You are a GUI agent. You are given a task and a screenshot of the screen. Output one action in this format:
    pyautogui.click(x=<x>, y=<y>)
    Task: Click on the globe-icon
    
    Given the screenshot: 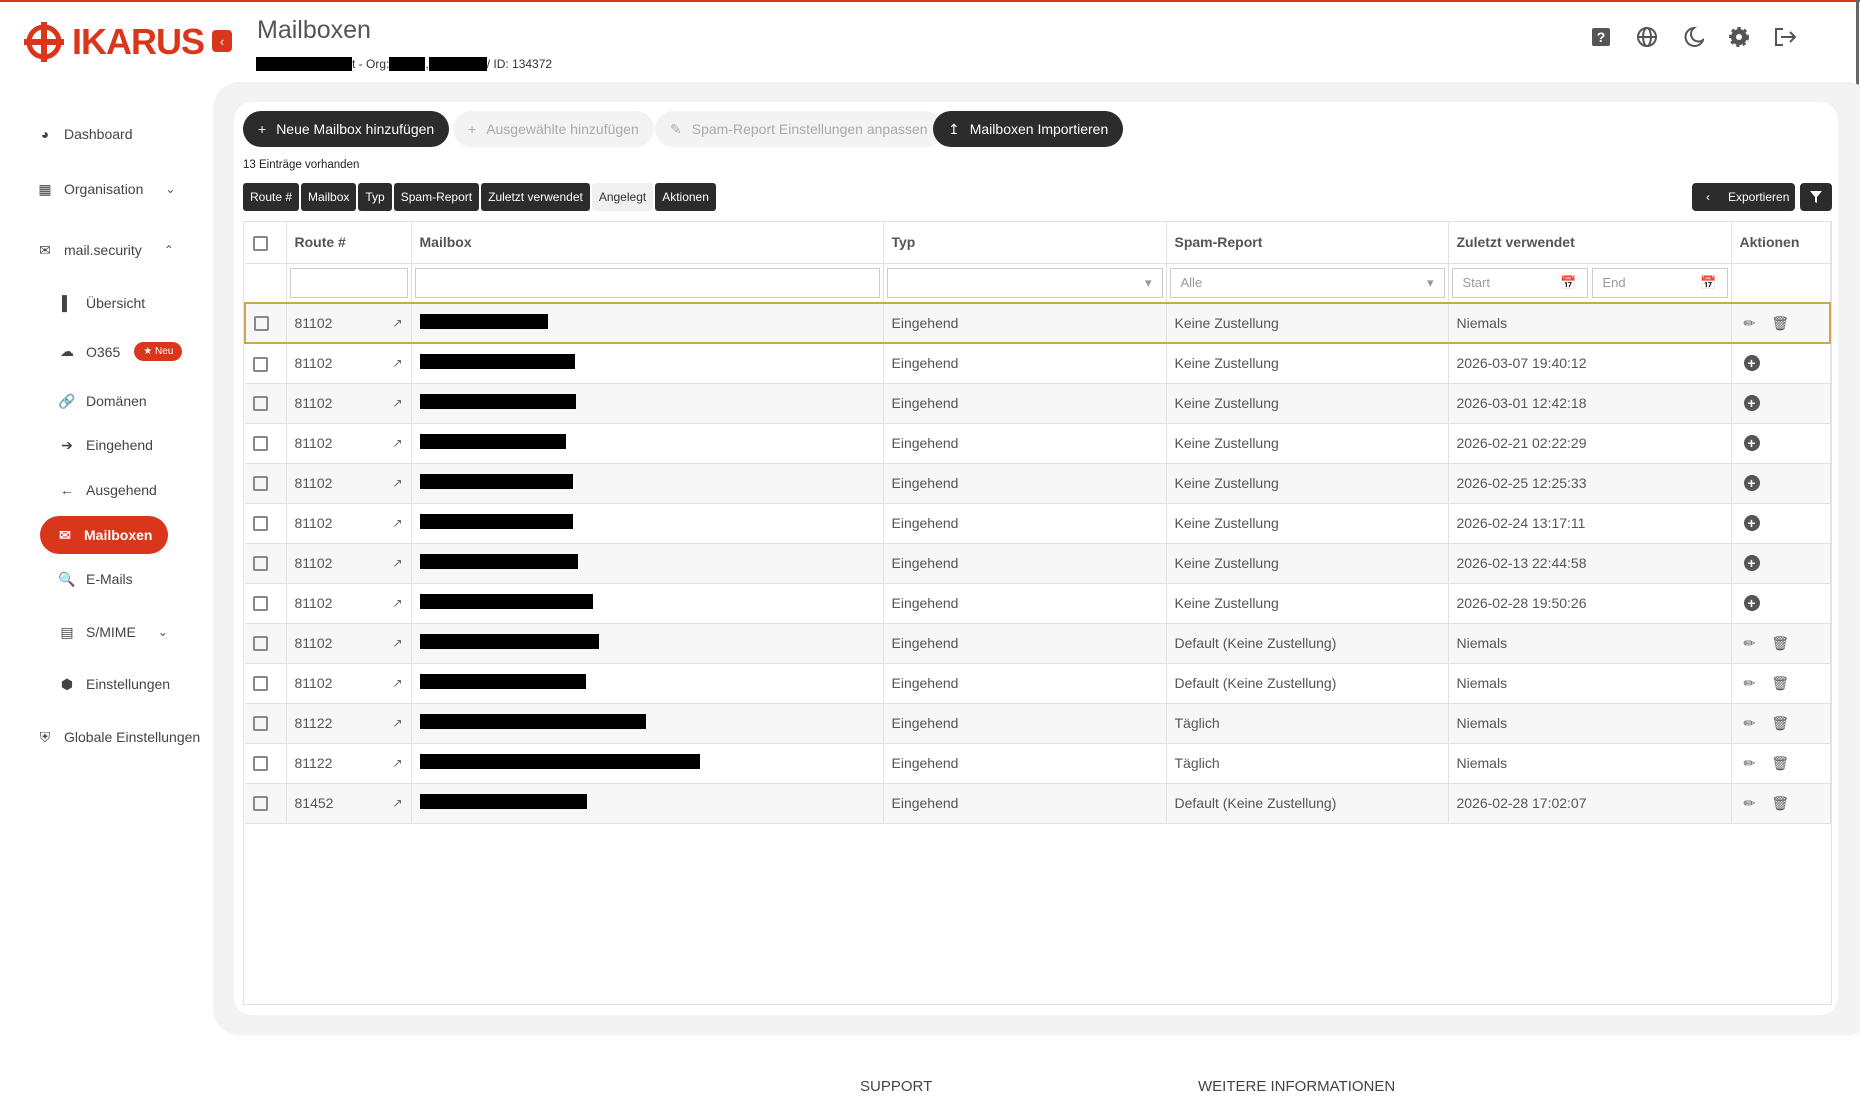 What is the action you would take?
    pyautogui.click(x=1647, y=37)
    